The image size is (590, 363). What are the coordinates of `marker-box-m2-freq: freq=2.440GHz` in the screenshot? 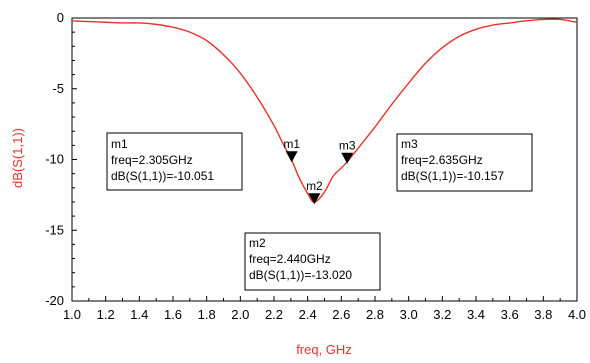 It's located at (290, 259).